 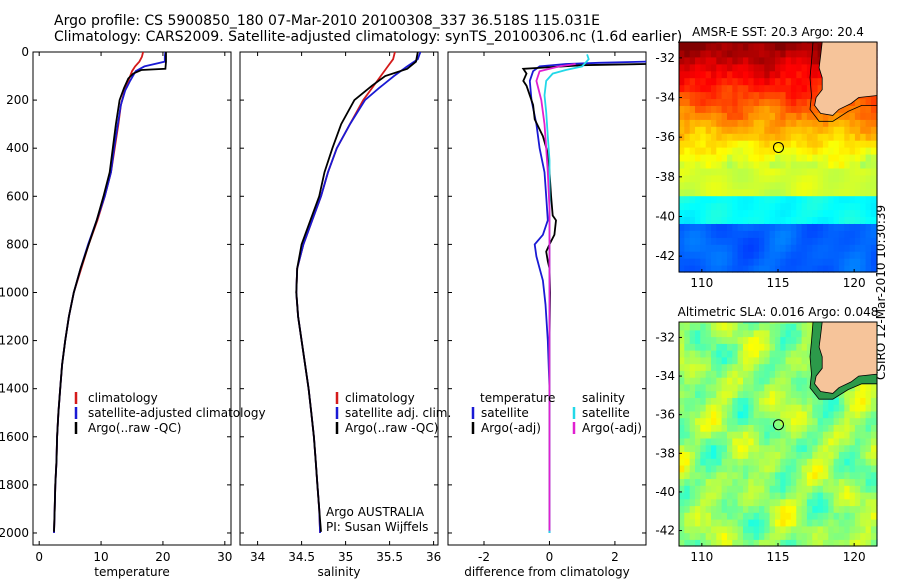 What do you see at coordinates (14, 341) in the screenshot?
I see `y-tick-label: 1200` at bounding box center [14, 341].